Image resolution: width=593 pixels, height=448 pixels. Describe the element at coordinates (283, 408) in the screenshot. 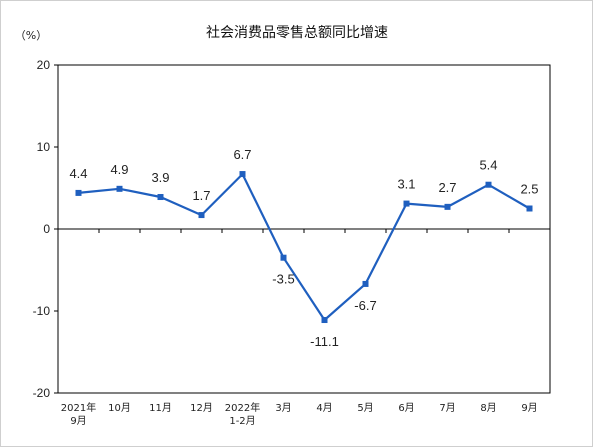

I see `x-tick-label: 3月` at that location.